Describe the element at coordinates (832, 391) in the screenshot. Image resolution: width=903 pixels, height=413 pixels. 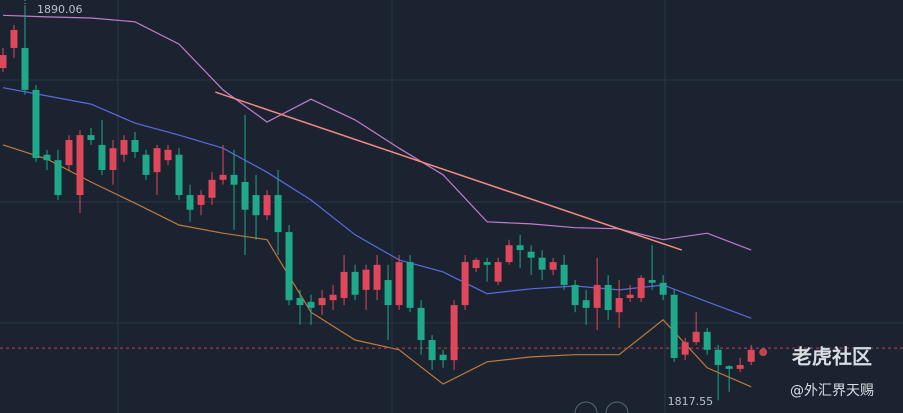
I see `watermark-handle: @外汇界天赐` at that location.